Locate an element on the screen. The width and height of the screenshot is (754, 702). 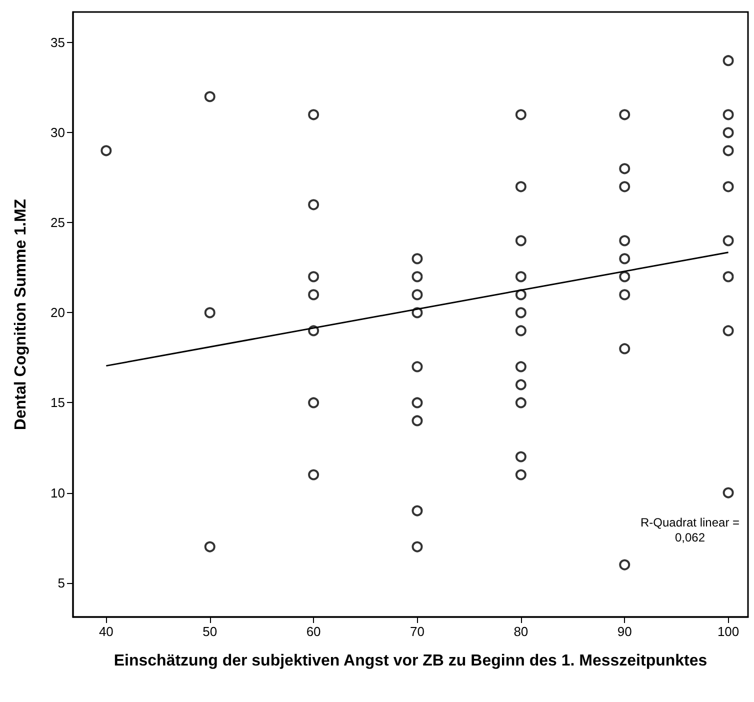
x-axis-title: Einschätzung der subjektiven Angst vor ZB zu Beginn des 1. Messzeitpunktes is located at coordinates (411, 661).